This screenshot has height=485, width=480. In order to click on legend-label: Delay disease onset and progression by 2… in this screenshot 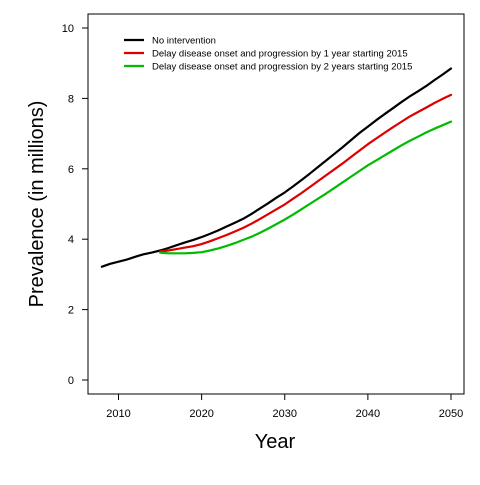, I will do `click(282, 67)`.